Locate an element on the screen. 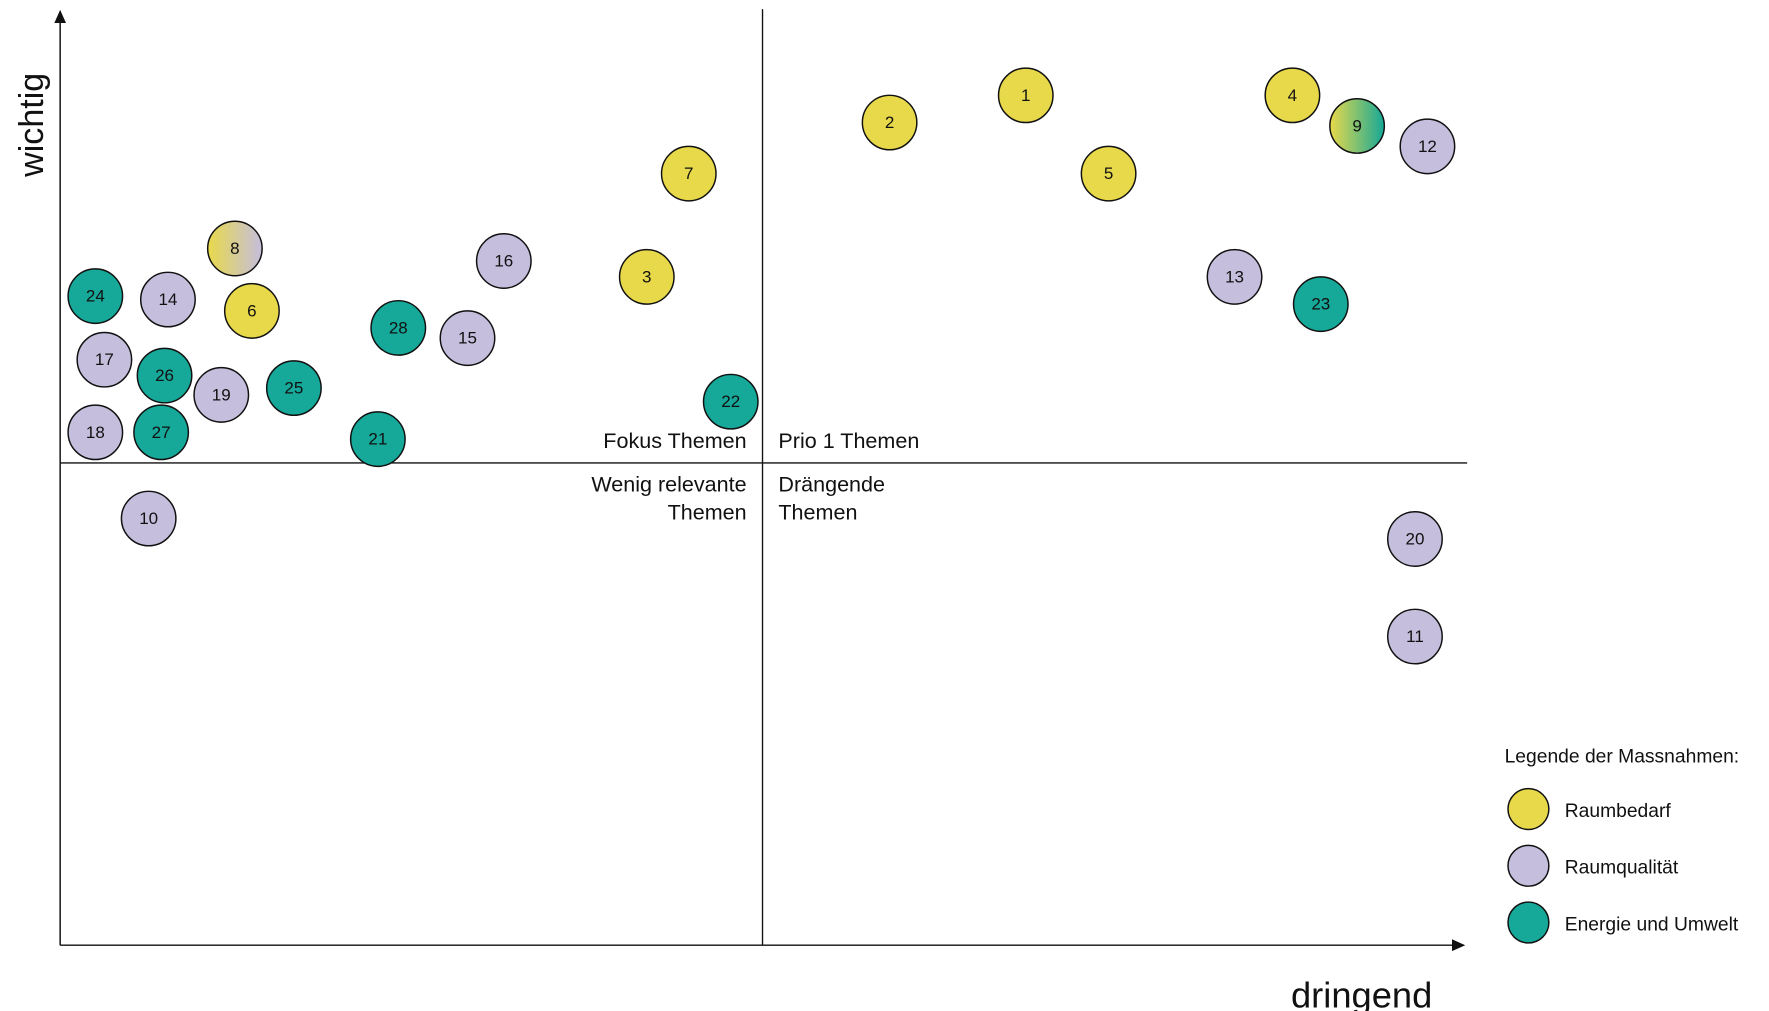 The image size is (1769, 1011). node-label: 26 is located at coordinates (164, 375).